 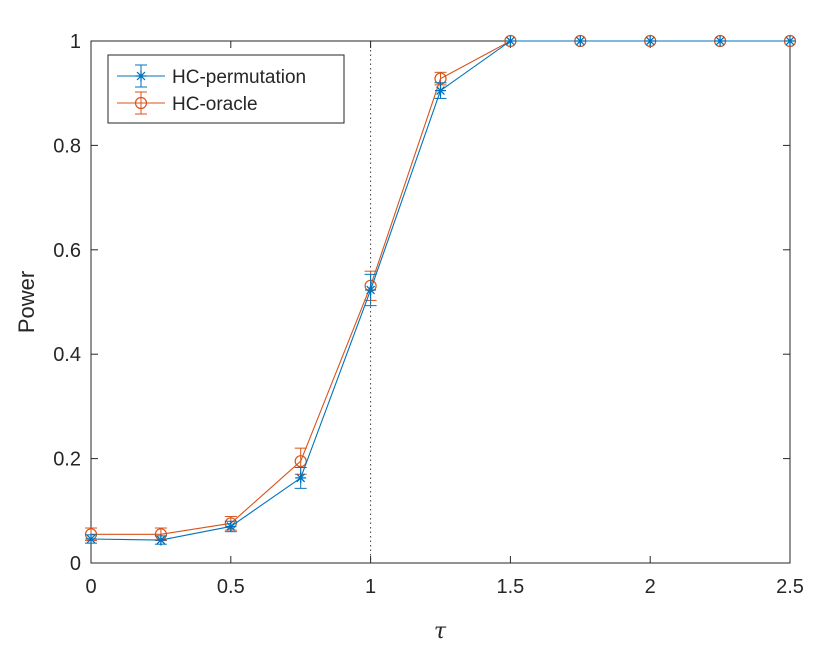 I want to click on legend: HC-permutation HC-oracle, so click(x=226, y=89).